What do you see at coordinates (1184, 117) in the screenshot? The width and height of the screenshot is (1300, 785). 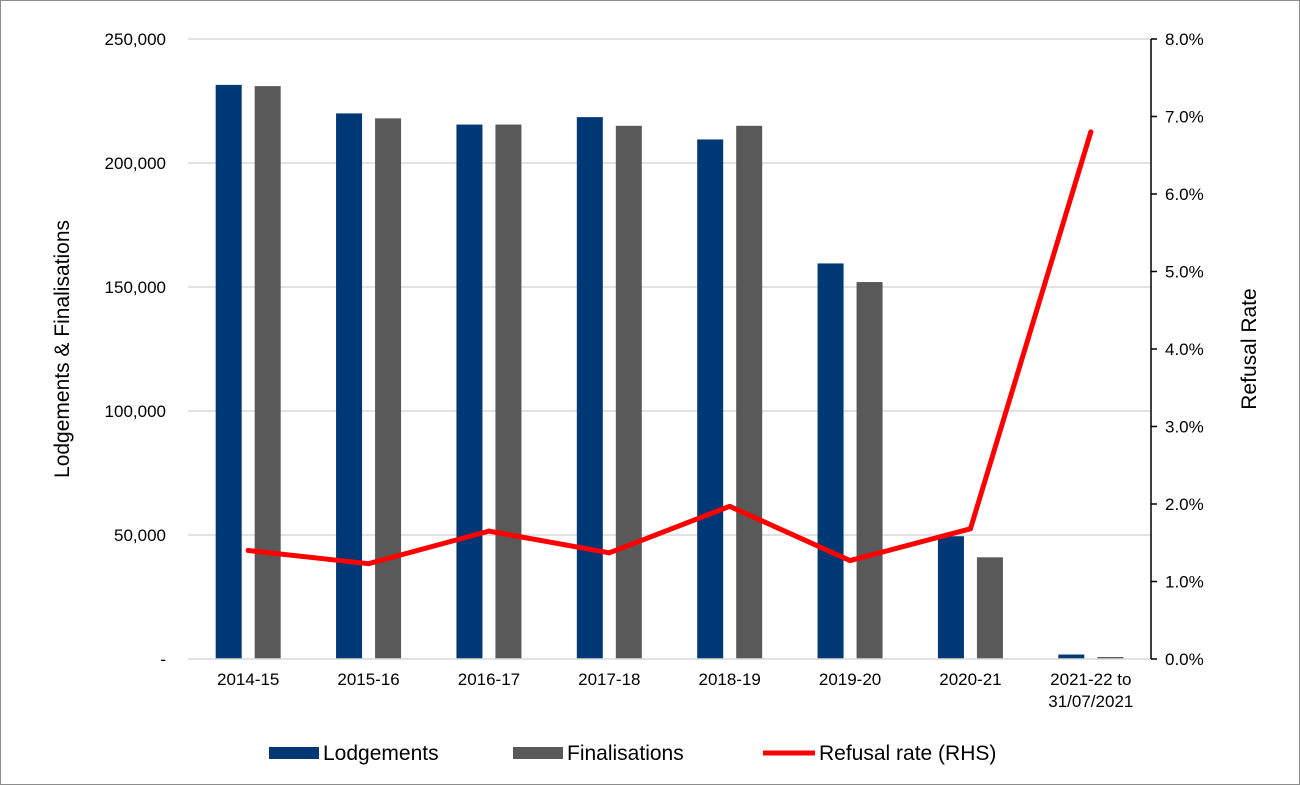 I see `right-axis-tick-label: 7.0%` at bounding box center [1184, 117].